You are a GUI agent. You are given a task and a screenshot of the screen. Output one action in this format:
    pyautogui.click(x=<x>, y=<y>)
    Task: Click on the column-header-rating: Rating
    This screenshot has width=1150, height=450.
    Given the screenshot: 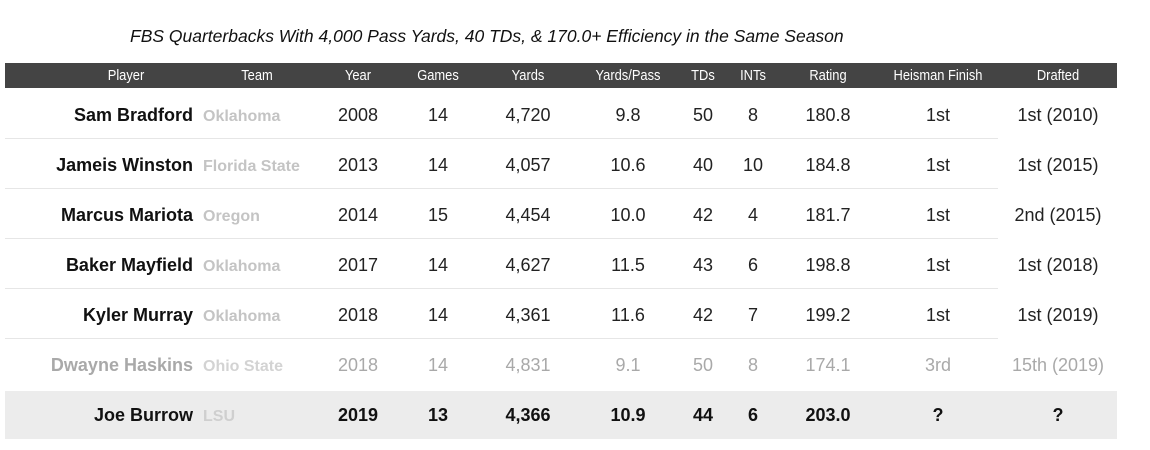 What is the action you would take?
    pyautogui.click(x=828, y=75)
    